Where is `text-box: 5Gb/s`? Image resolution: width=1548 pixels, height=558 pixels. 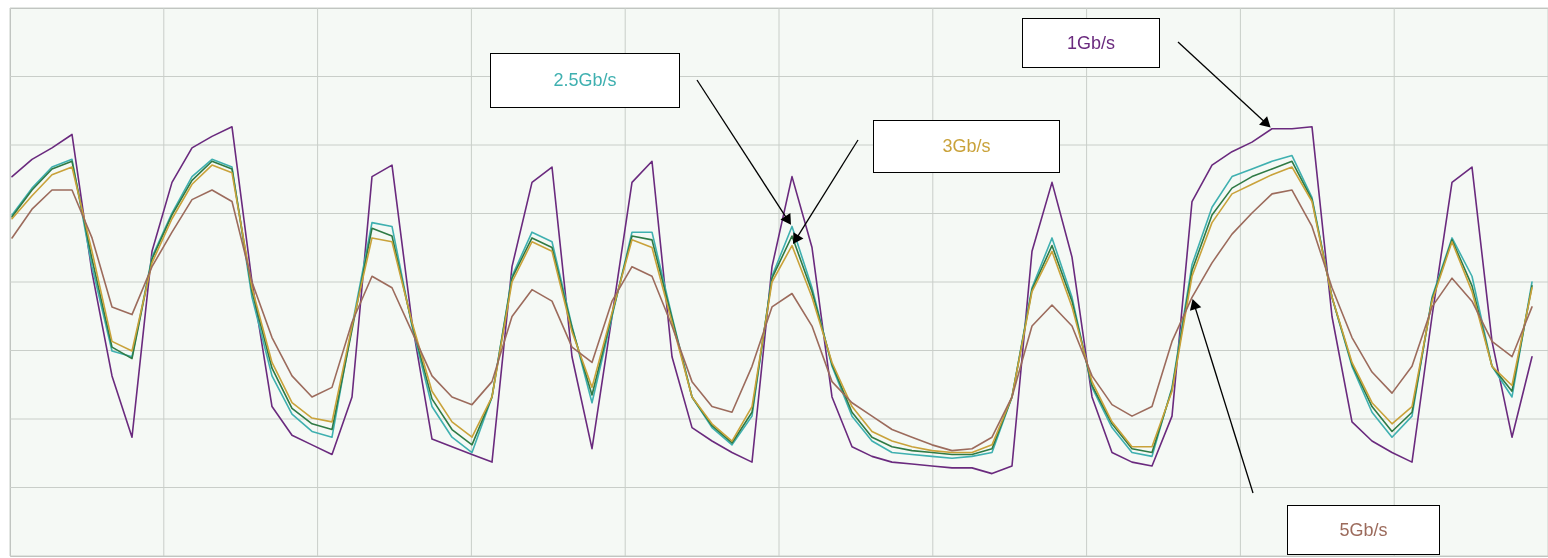 text-box: 5Gb/s is located at coordinates (1363, 530).